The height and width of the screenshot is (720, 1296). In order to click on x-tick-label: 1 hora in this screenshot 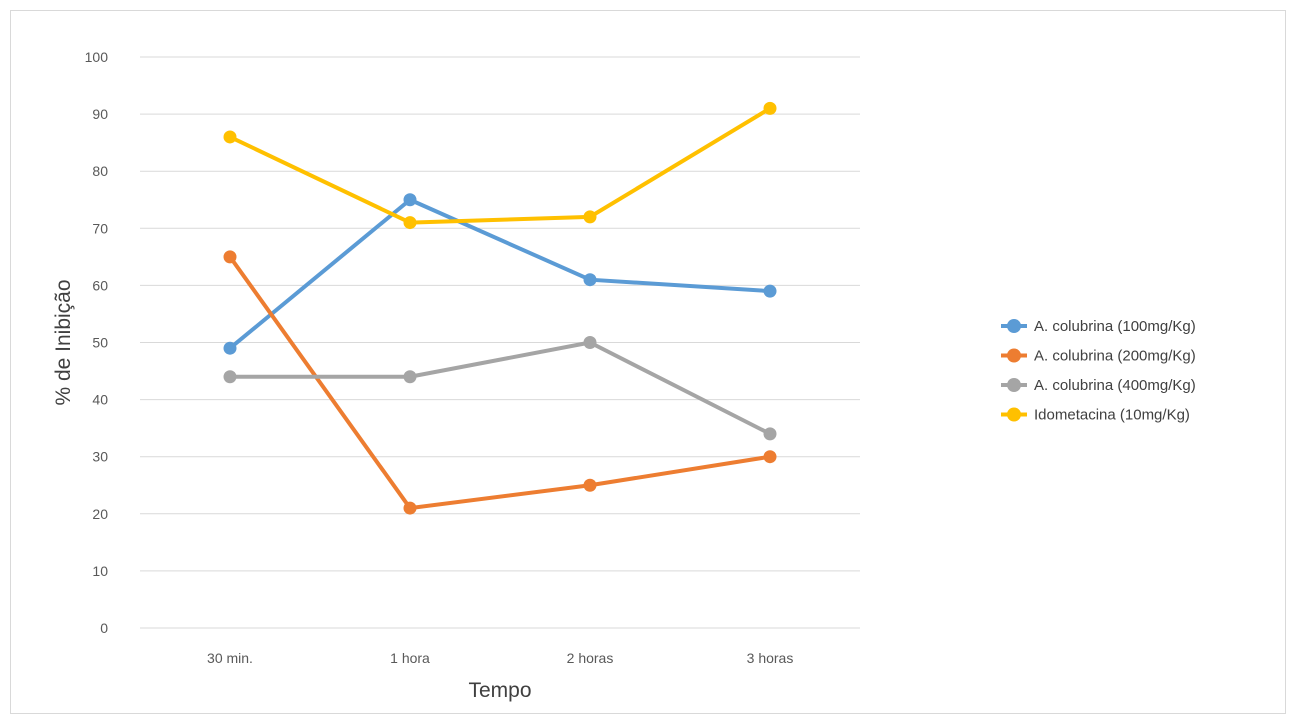, I will do `click(410, 658)`.